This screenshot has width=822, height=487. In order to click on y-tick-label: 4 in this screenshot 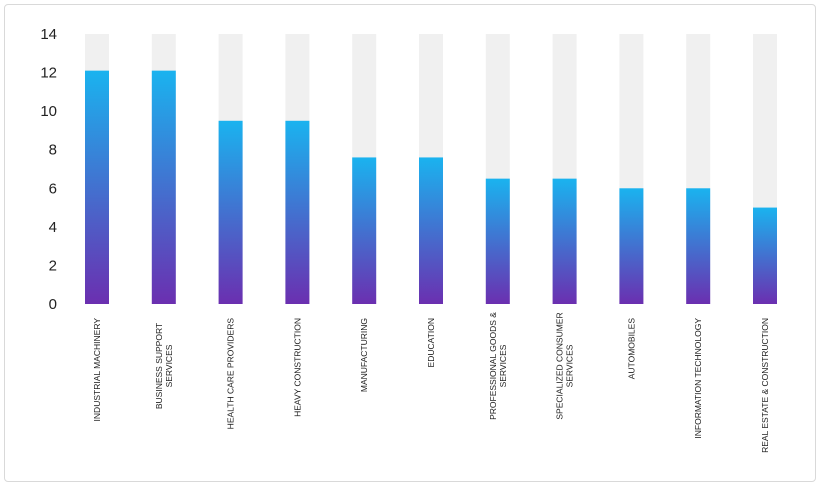, I will do `click(53, 227)`.